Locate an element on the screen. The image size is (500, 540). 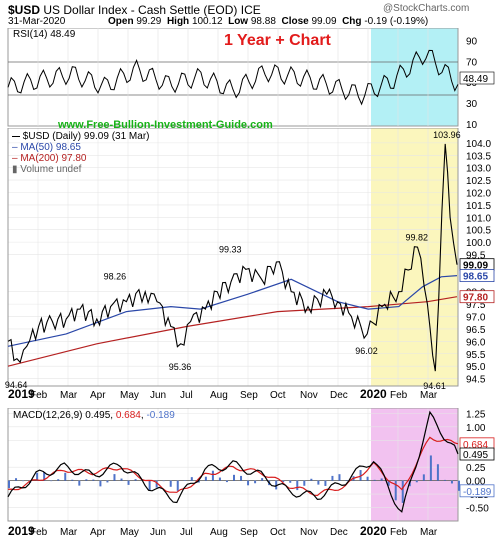
site-url: www.Free-Bullion-Investment-Guide.com is located at coordinates (165, 125).